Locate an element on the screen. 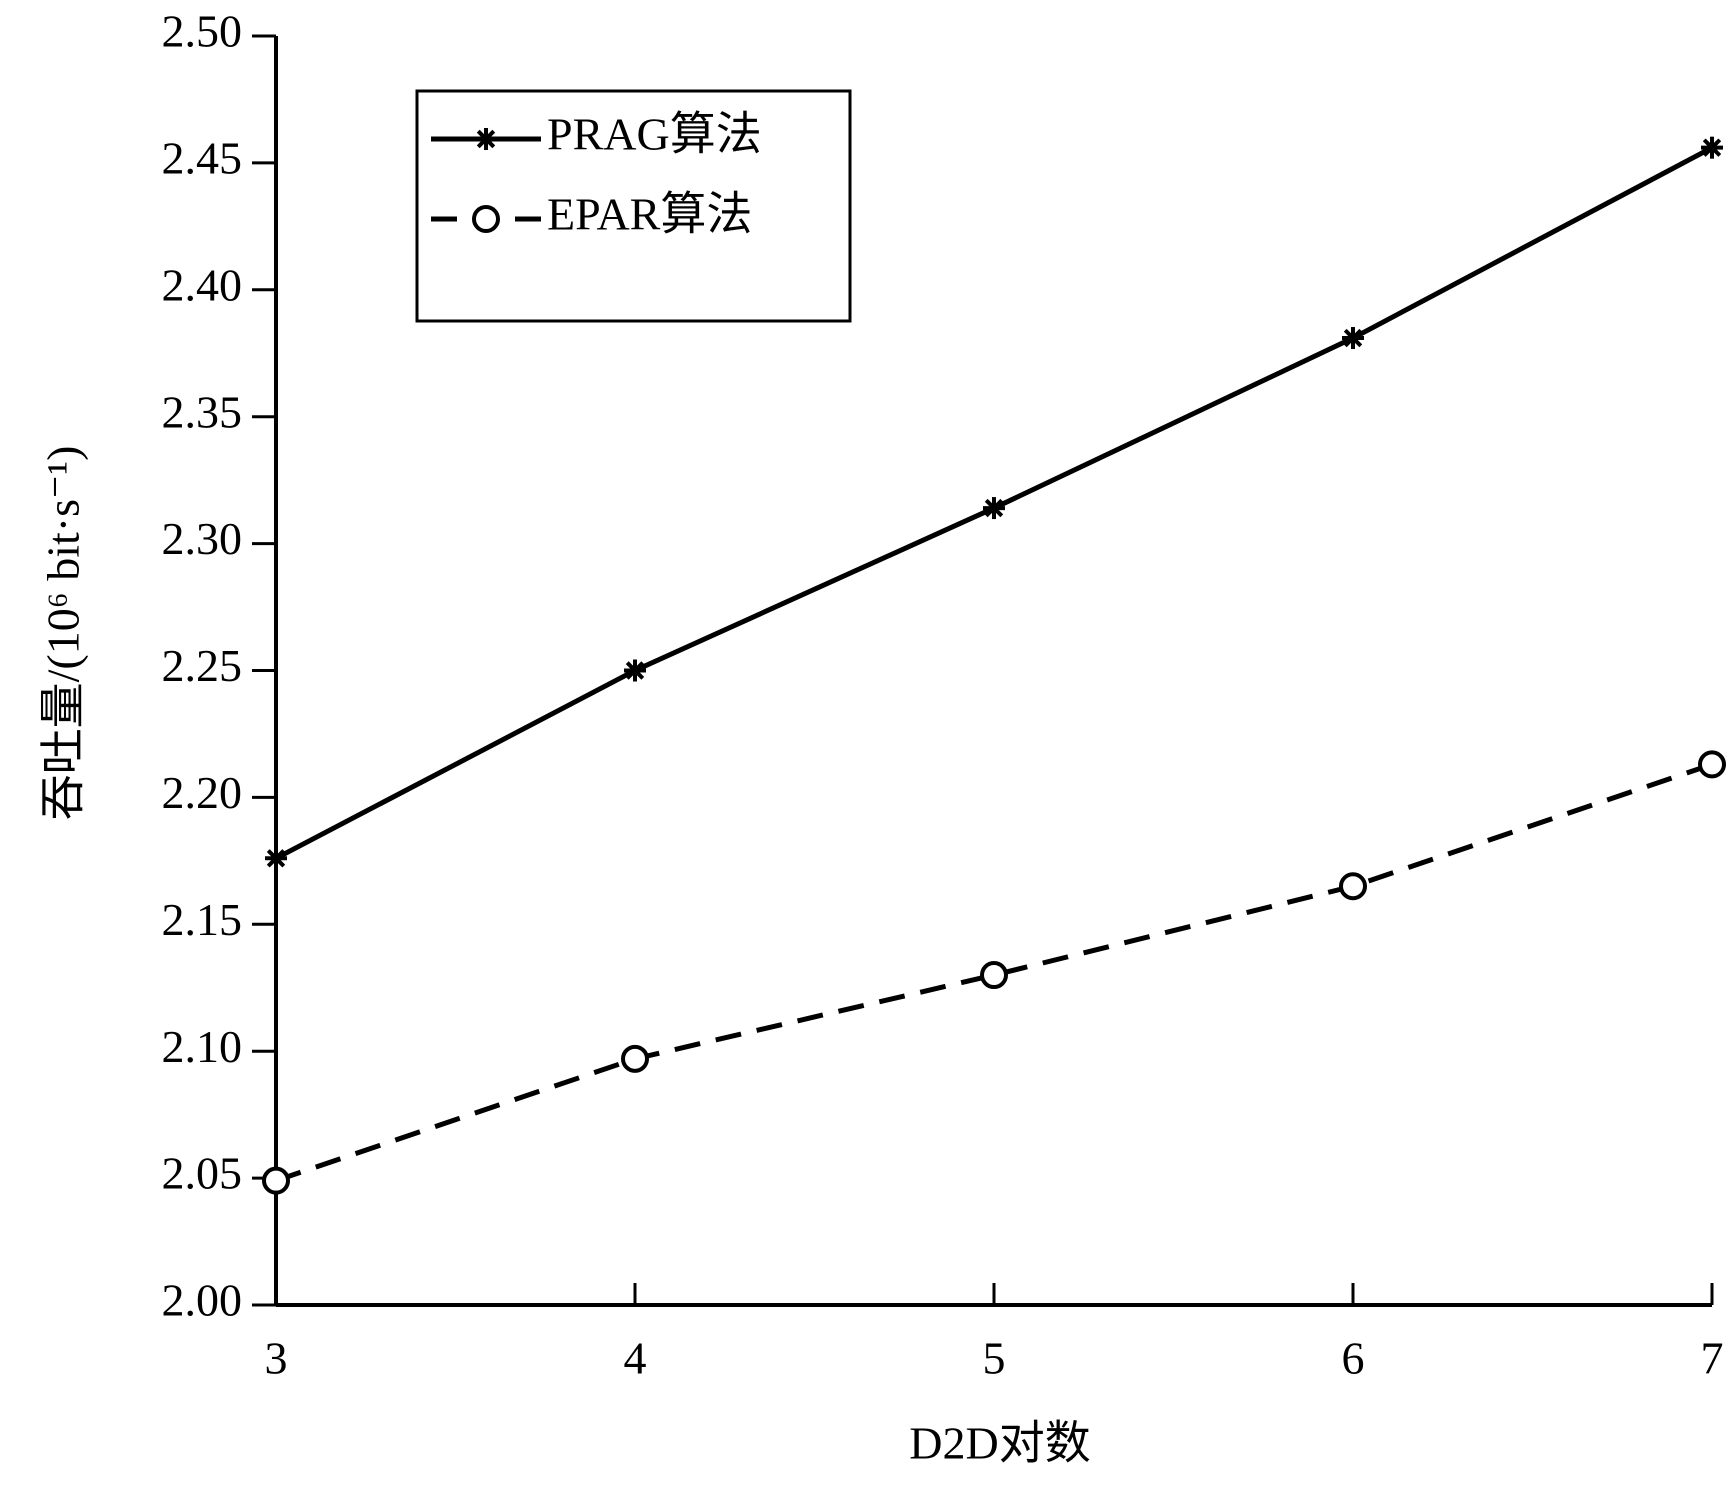 The height and width of the screenshot is (1497, 1730). legend-label: EPAR算法 is located at coordinates (649, 214).